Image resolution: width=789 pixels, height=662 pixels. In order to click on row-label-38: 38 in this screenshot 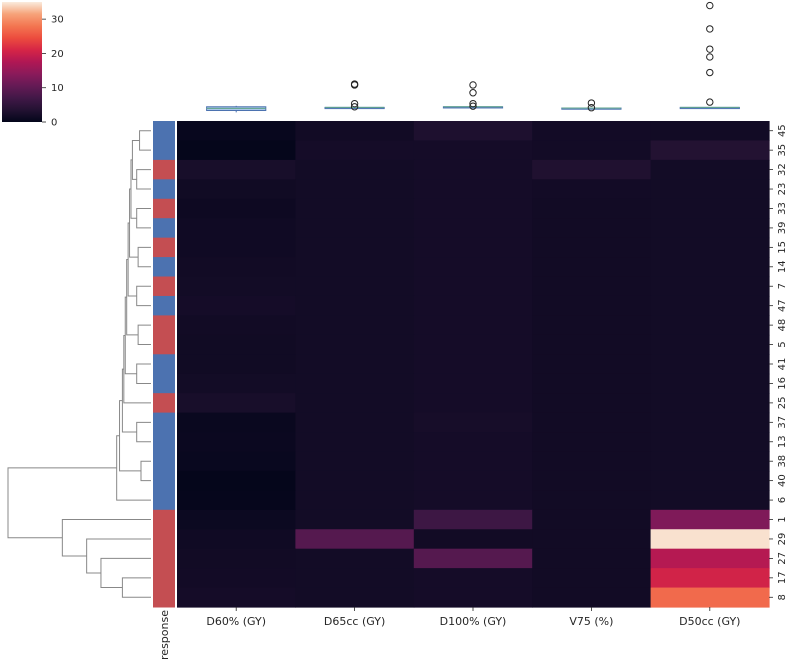, I will do `click(782, 461)`.